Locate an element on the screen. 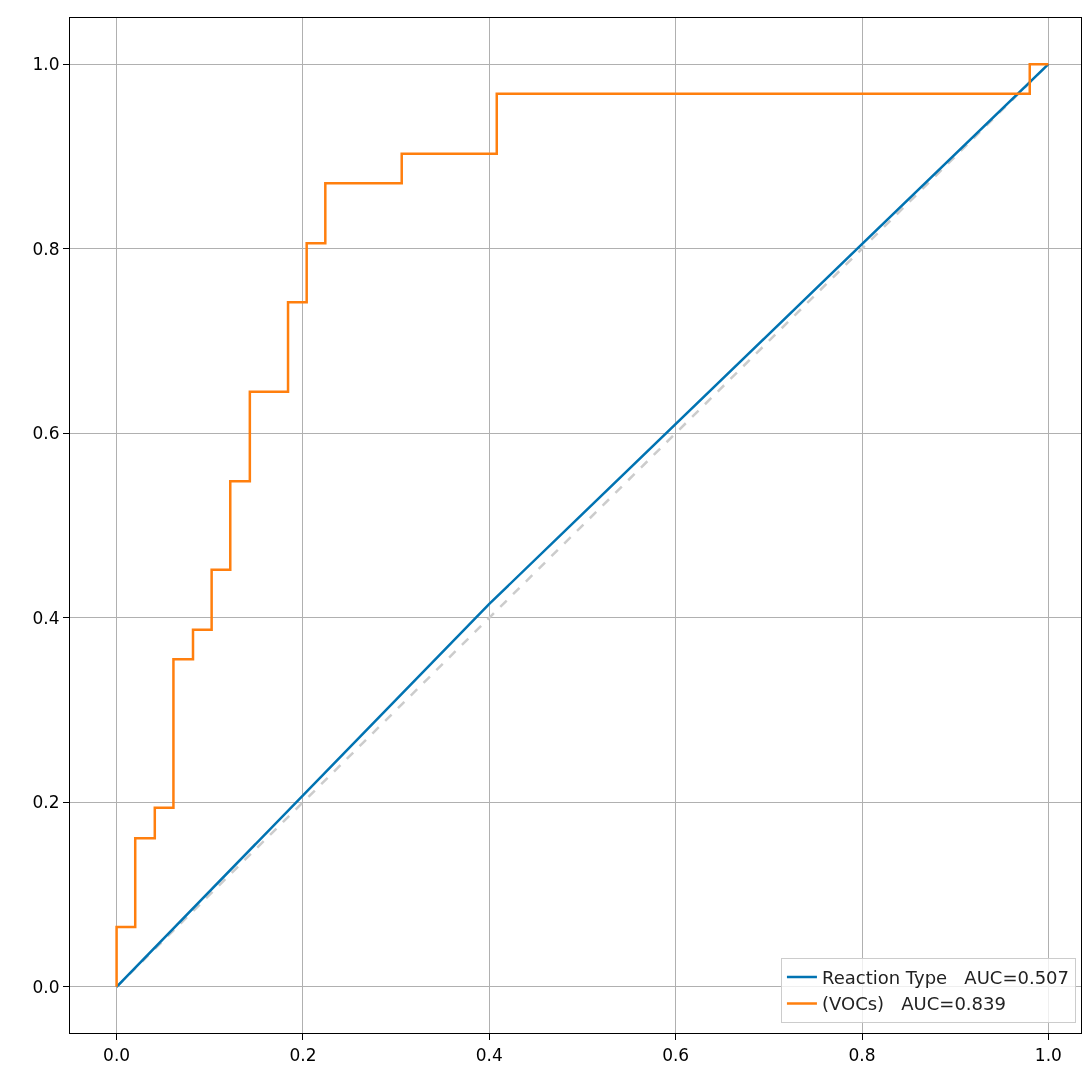 The height and width of the screenshot is (1077, 1083). y-tick-label: 0.8 is located at coordinates (46, 248).